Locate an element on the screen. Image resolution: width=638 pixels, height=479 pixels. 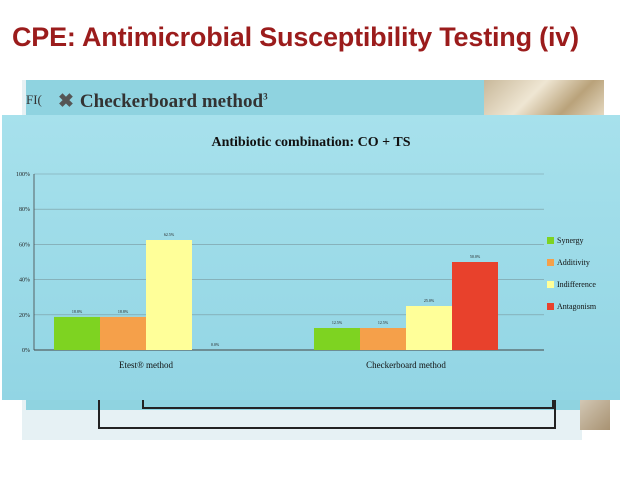
y-tick-label: 40% is located at coordinates (24, 281).